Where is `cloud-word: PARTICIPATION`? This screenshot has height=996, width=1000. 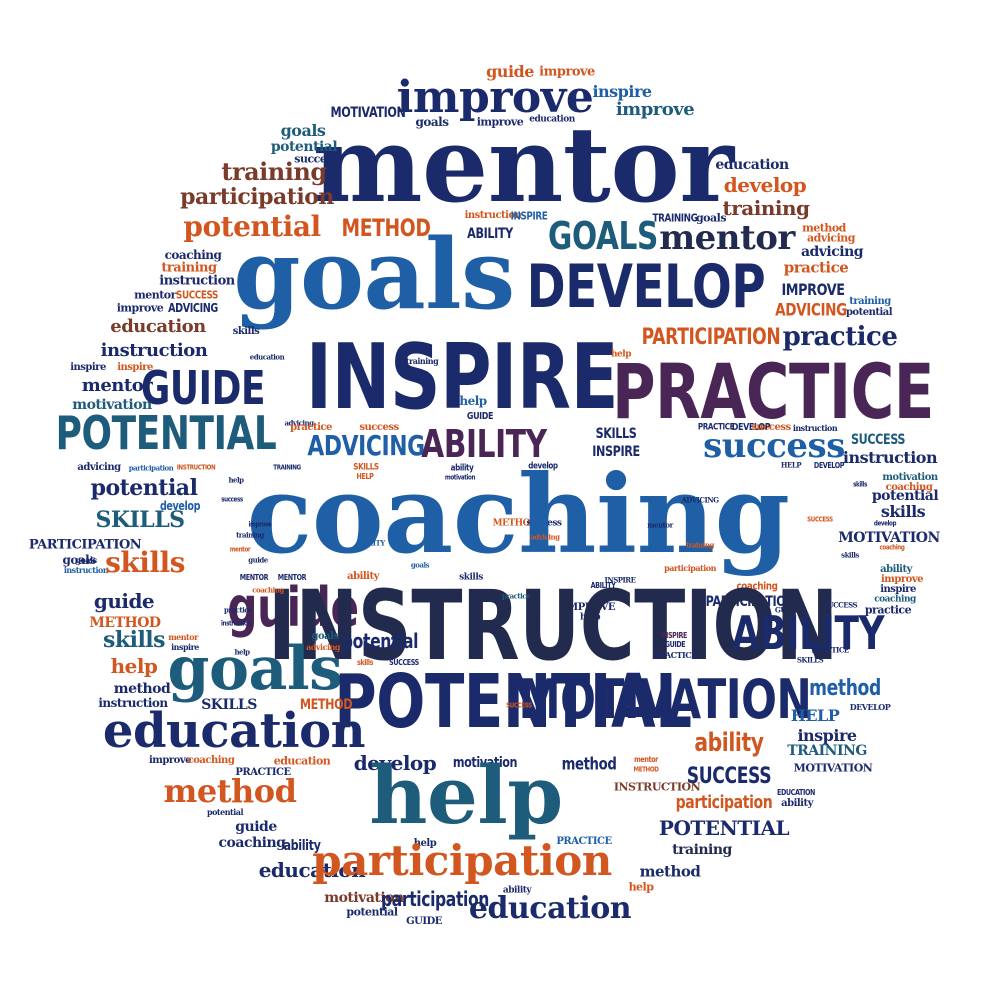
cloud-word: PARTICIPATION is located at coordinates (750, 602).